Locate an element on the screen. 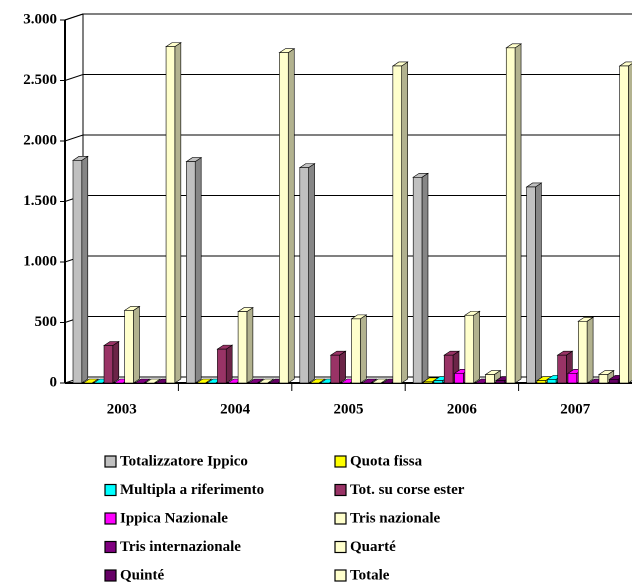 This screenshot has height=585, width=632. x-tick-label: 2005 is located at coordinates (349, 409).